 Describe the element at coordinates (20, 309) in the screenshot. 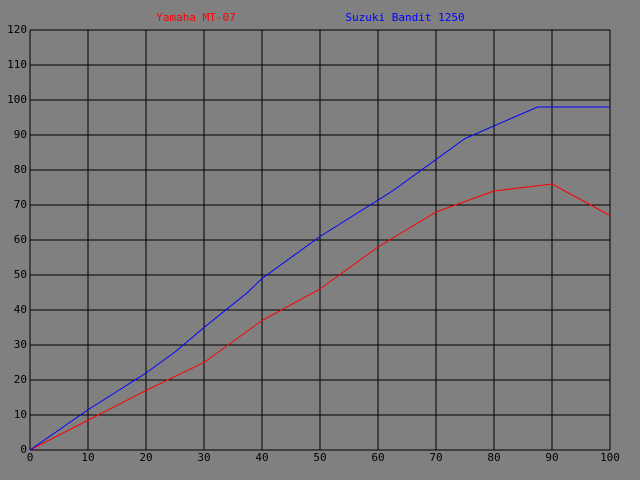

I see `y-tick-label: 40` at that location.